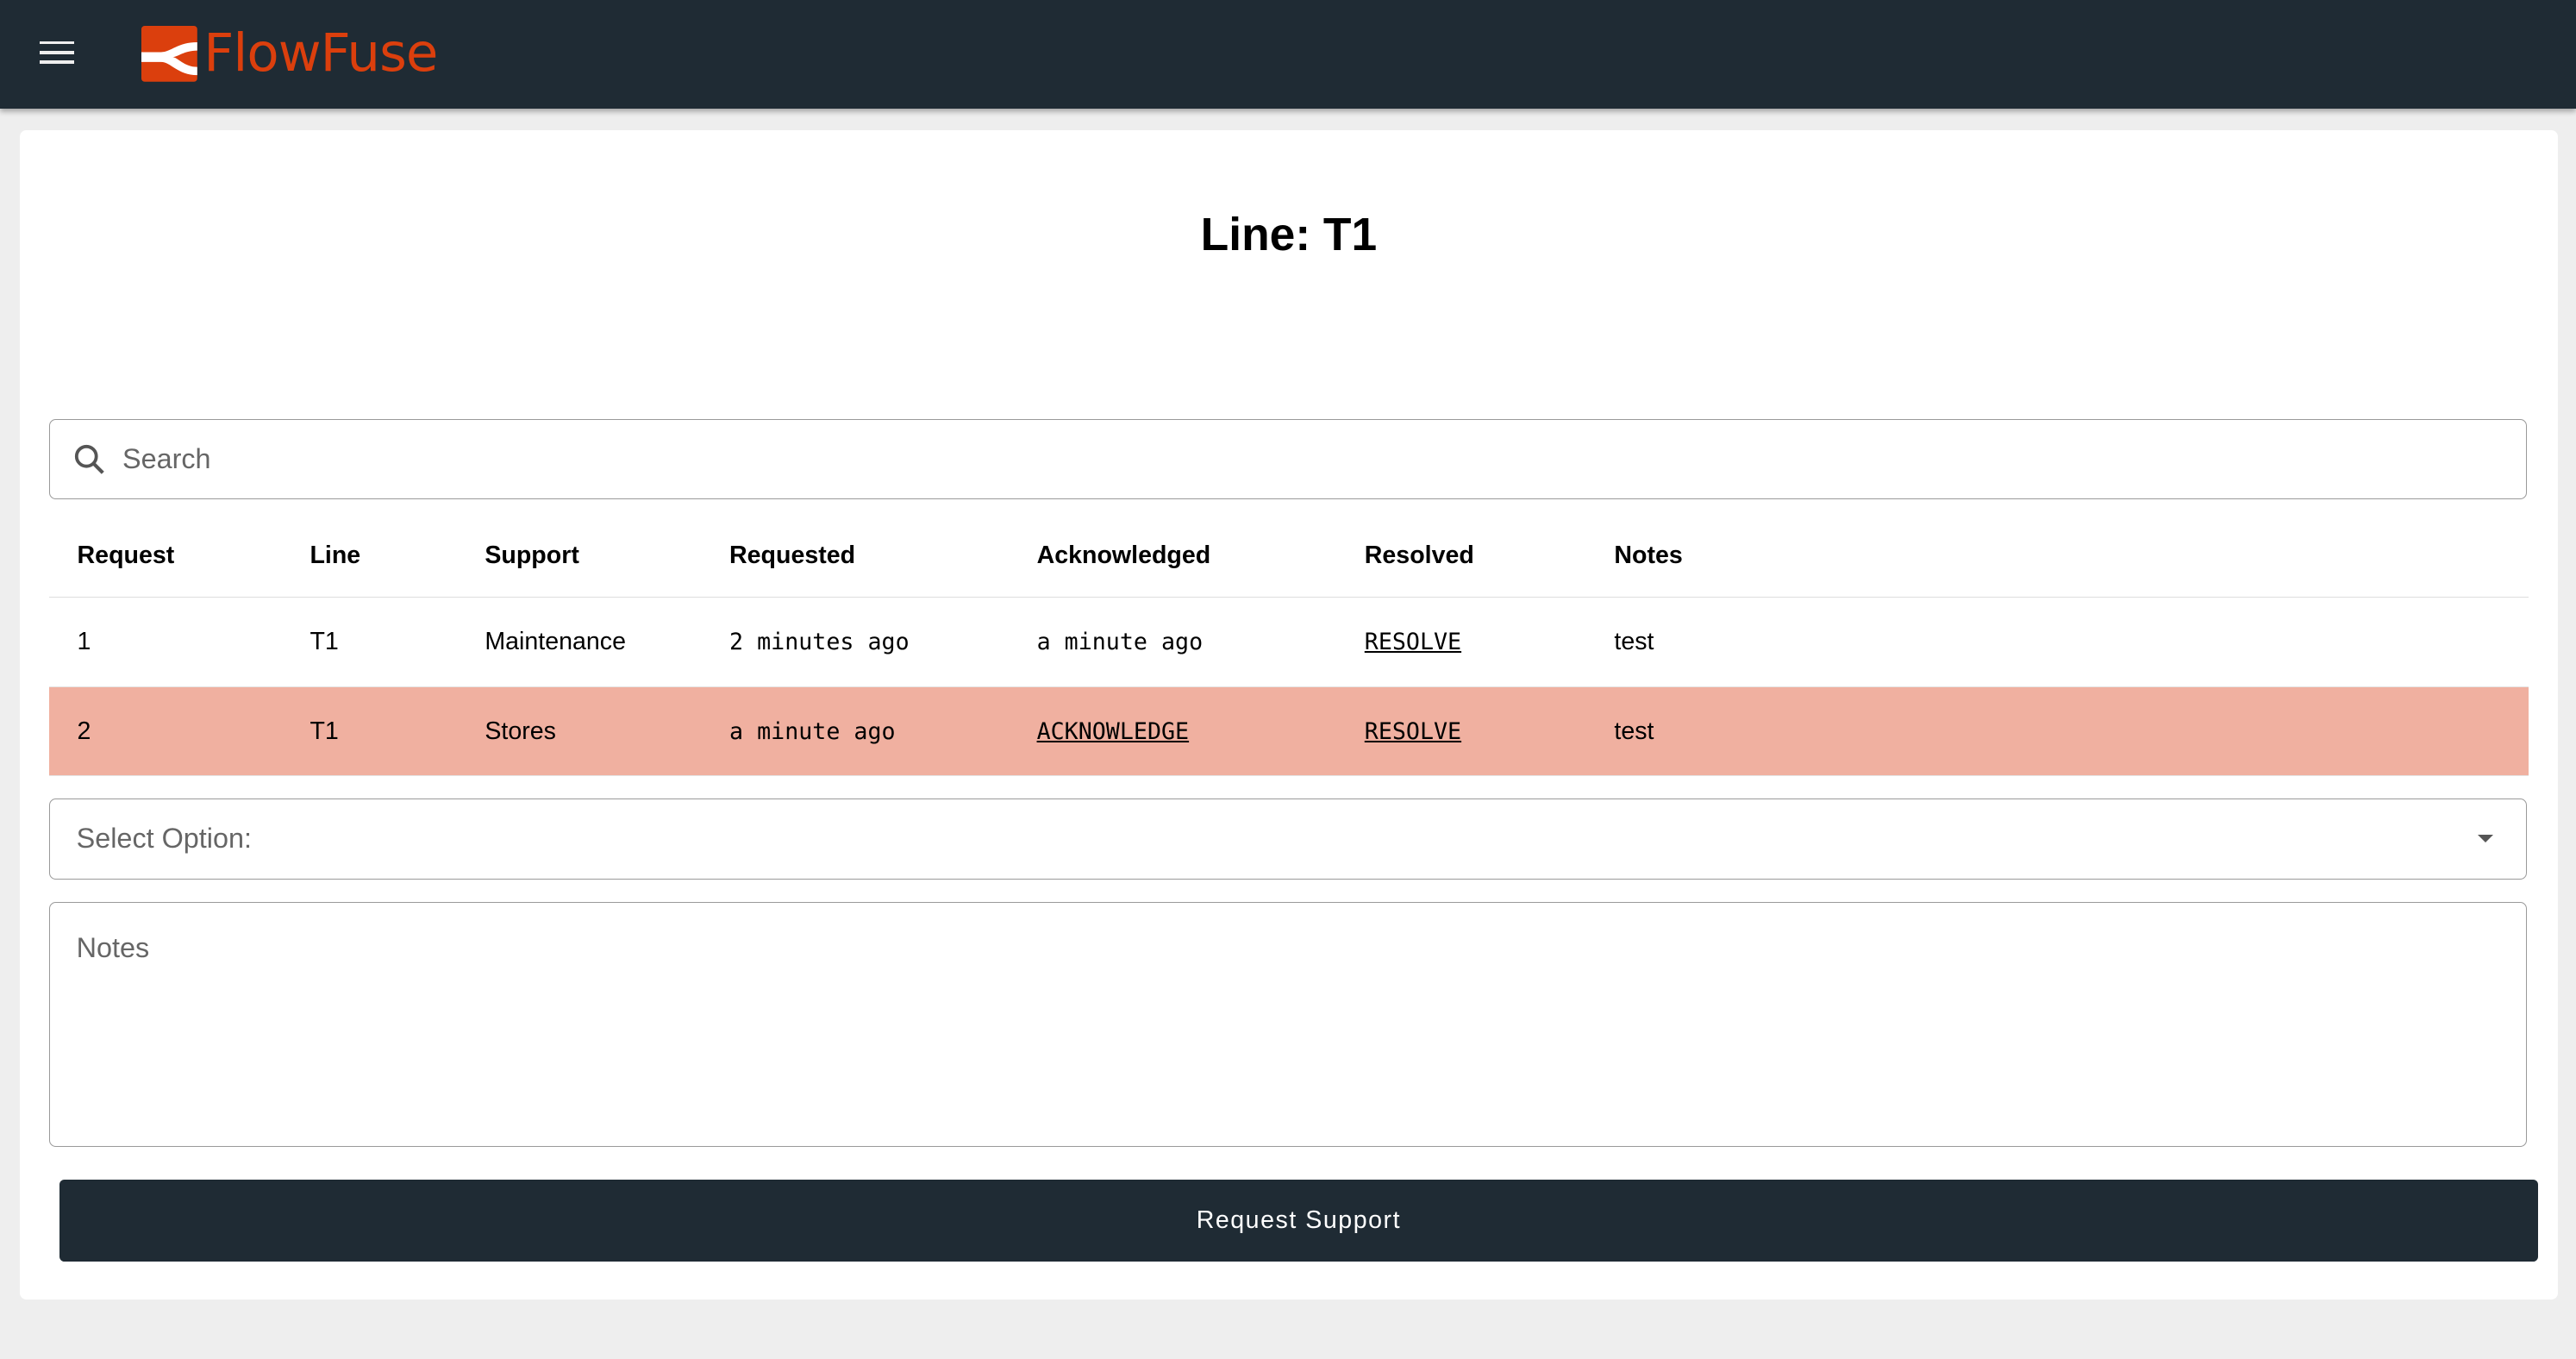 Image resolution: width=2576 pixels, height=1359 pixels. I want to click on search-icon, so click(89, 459).